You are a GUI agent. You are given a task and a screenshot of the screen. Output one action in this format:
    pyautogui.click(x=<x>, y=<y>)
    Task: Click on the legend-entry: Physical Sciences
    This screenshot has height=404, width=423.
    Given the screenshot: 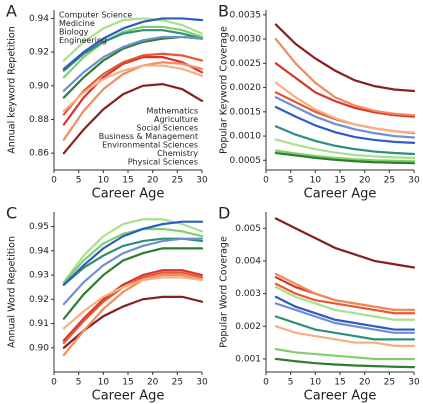 What is the action you would take?
    pyautogui.click(x=163, y=162)
    